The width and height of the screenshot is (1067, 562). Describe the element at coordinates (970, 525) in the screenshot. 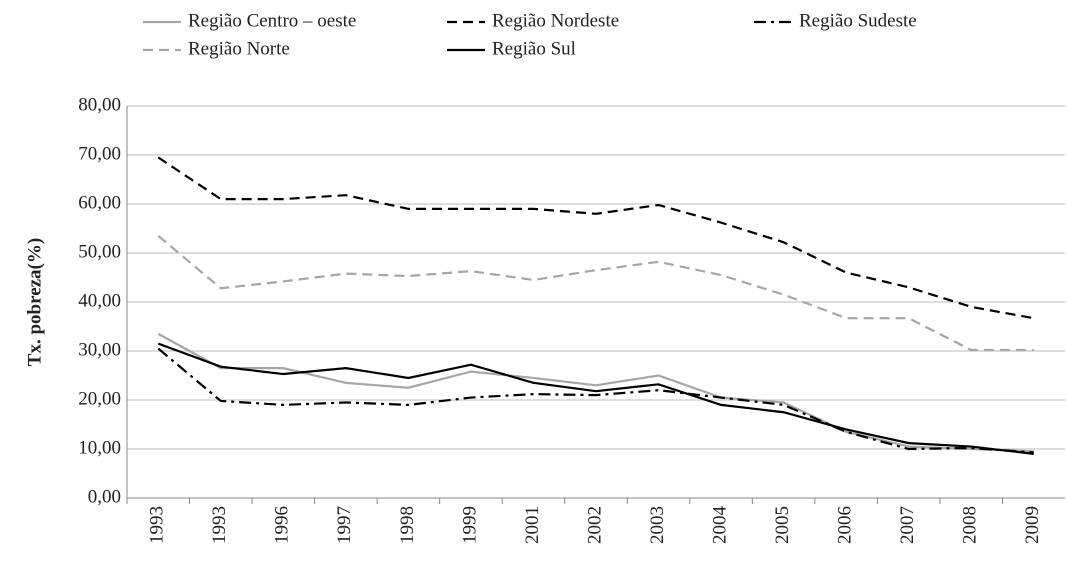

I see `x-tick-label: 2008` at that location.